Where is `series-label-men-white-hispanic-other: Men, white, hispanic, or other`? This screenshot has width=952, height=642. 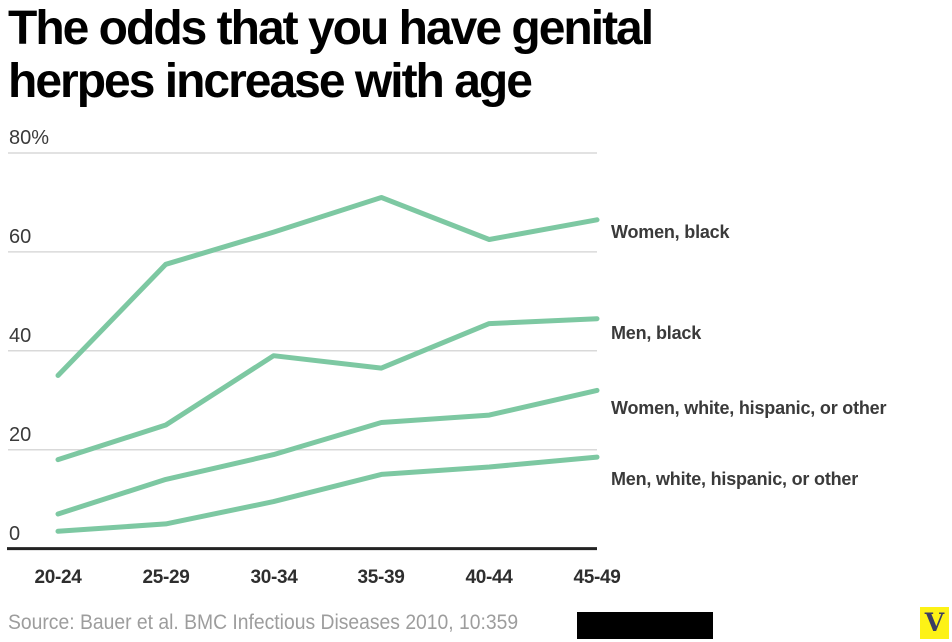
series-label-men-white-hispanic-other: Men, white, hispanic, or other is located at coordinates (735, 479).